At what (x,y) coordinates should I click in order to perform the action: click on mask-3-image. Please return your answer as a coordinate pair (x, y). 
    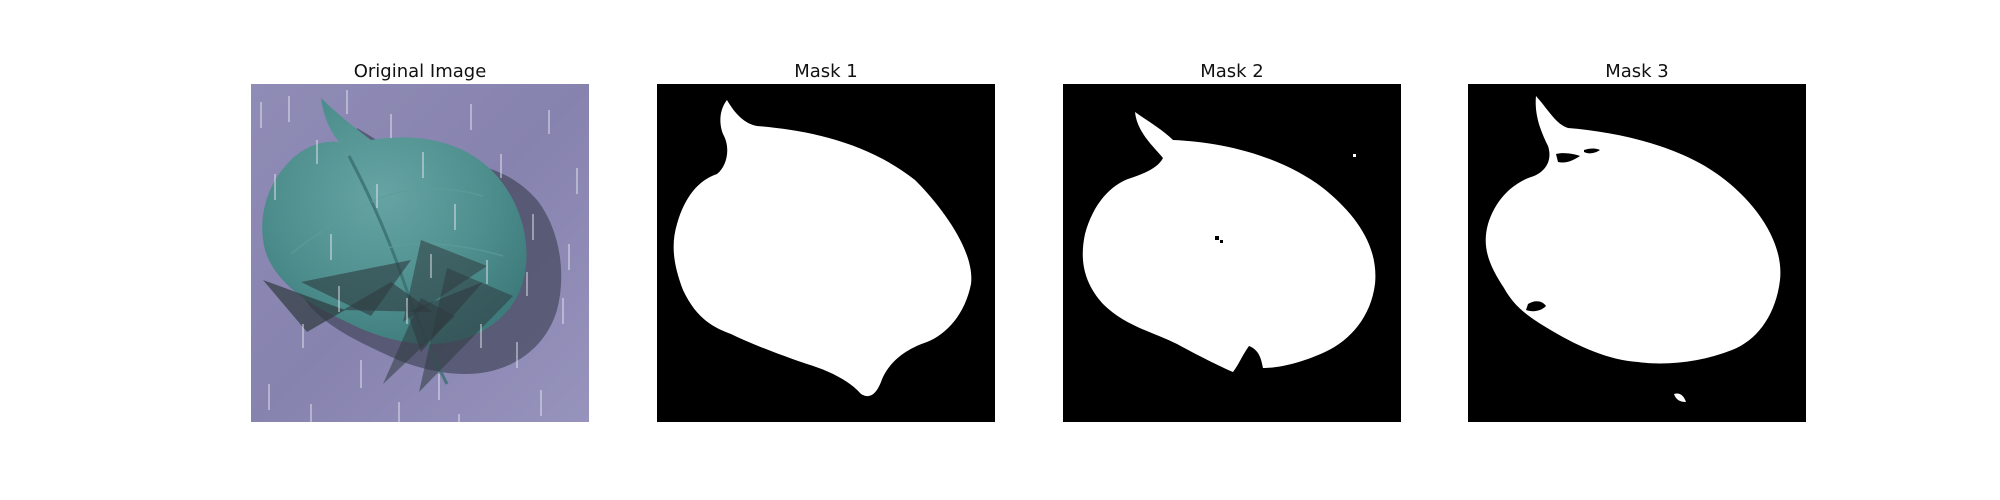
    Looking at the image, I should click on (1637, 253).